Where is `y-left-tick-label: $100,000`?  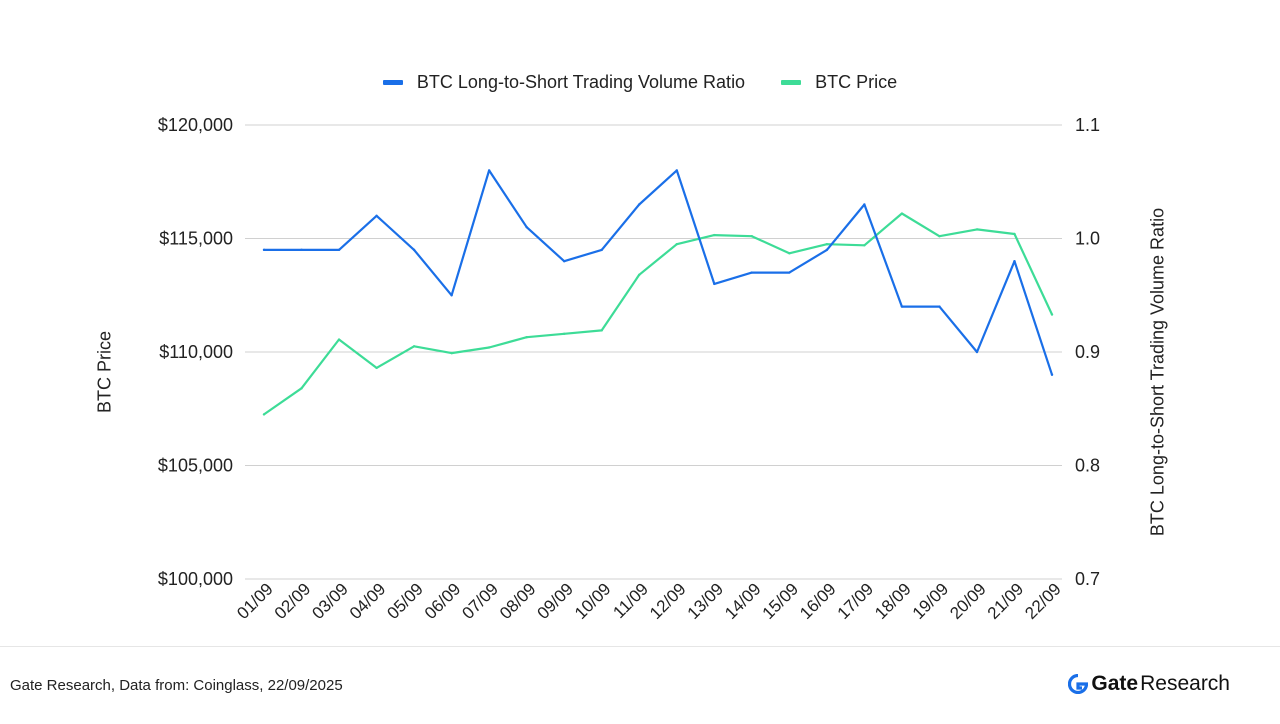
y-left-tick-label: $100,000 is located at coordinates (195, 579).